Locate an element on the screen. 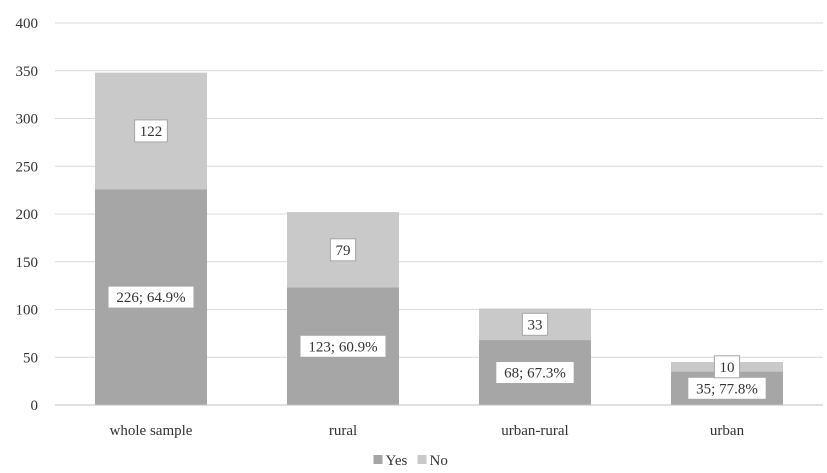 The width and height of the screenshot is (827, 473). y-tick-label: 350 is located at coordinates (27, 72).